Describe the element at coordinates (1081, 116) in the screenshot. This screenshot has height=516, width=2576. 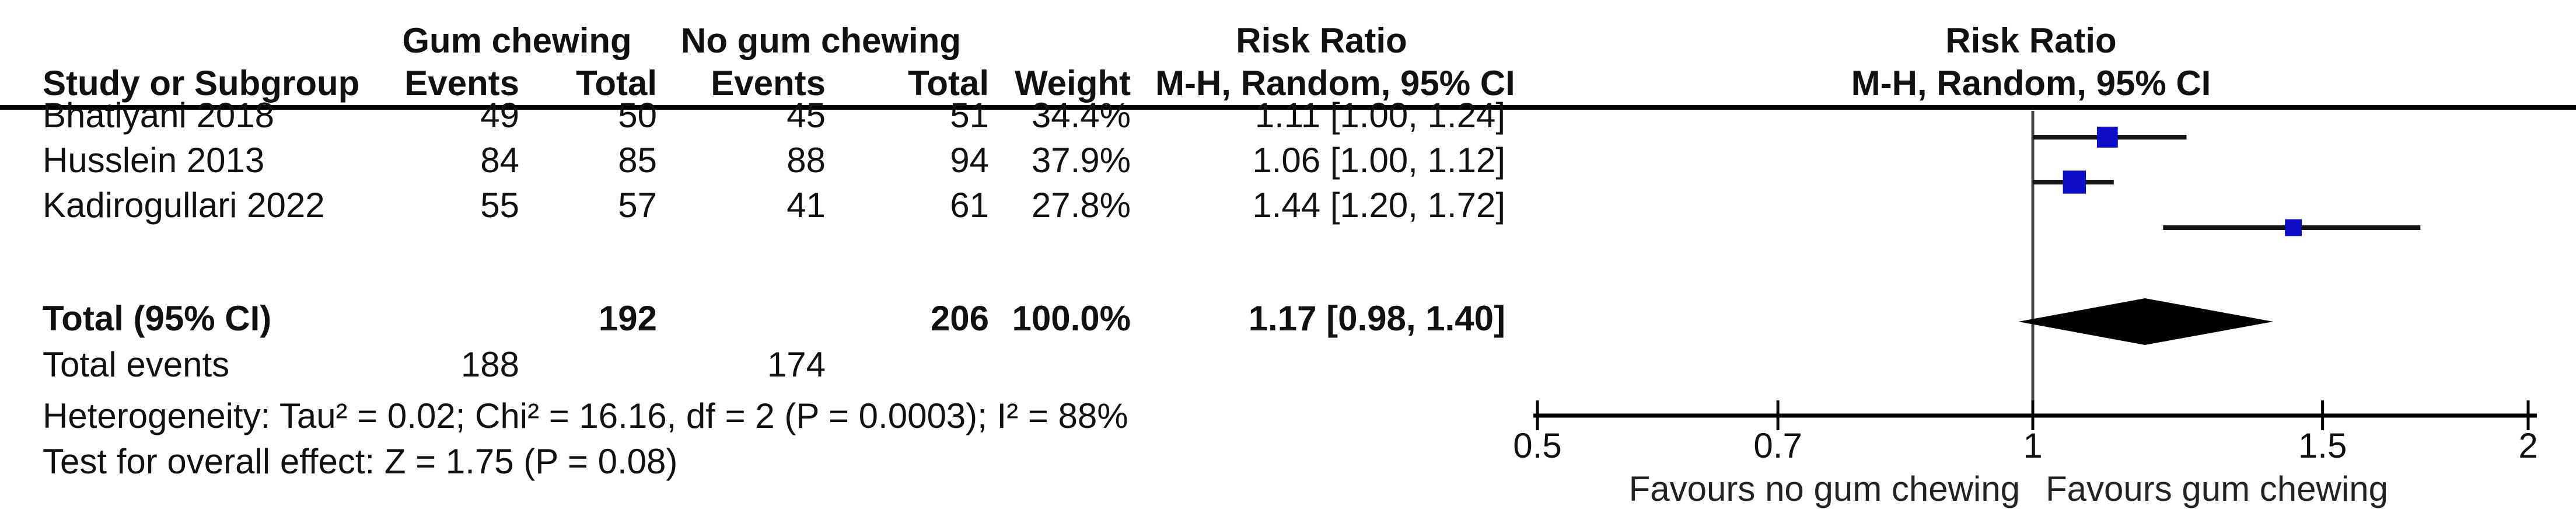
I see `weight-cell: 34.4%` at that location.